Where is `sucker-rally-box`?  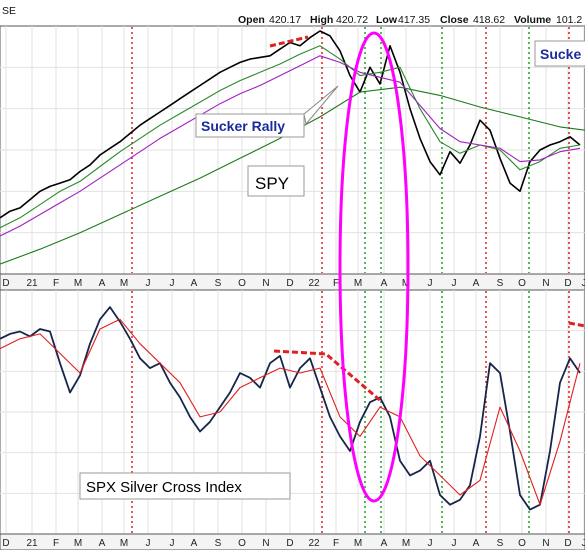 sucker-rally-box is located at coordinates (250, 125).